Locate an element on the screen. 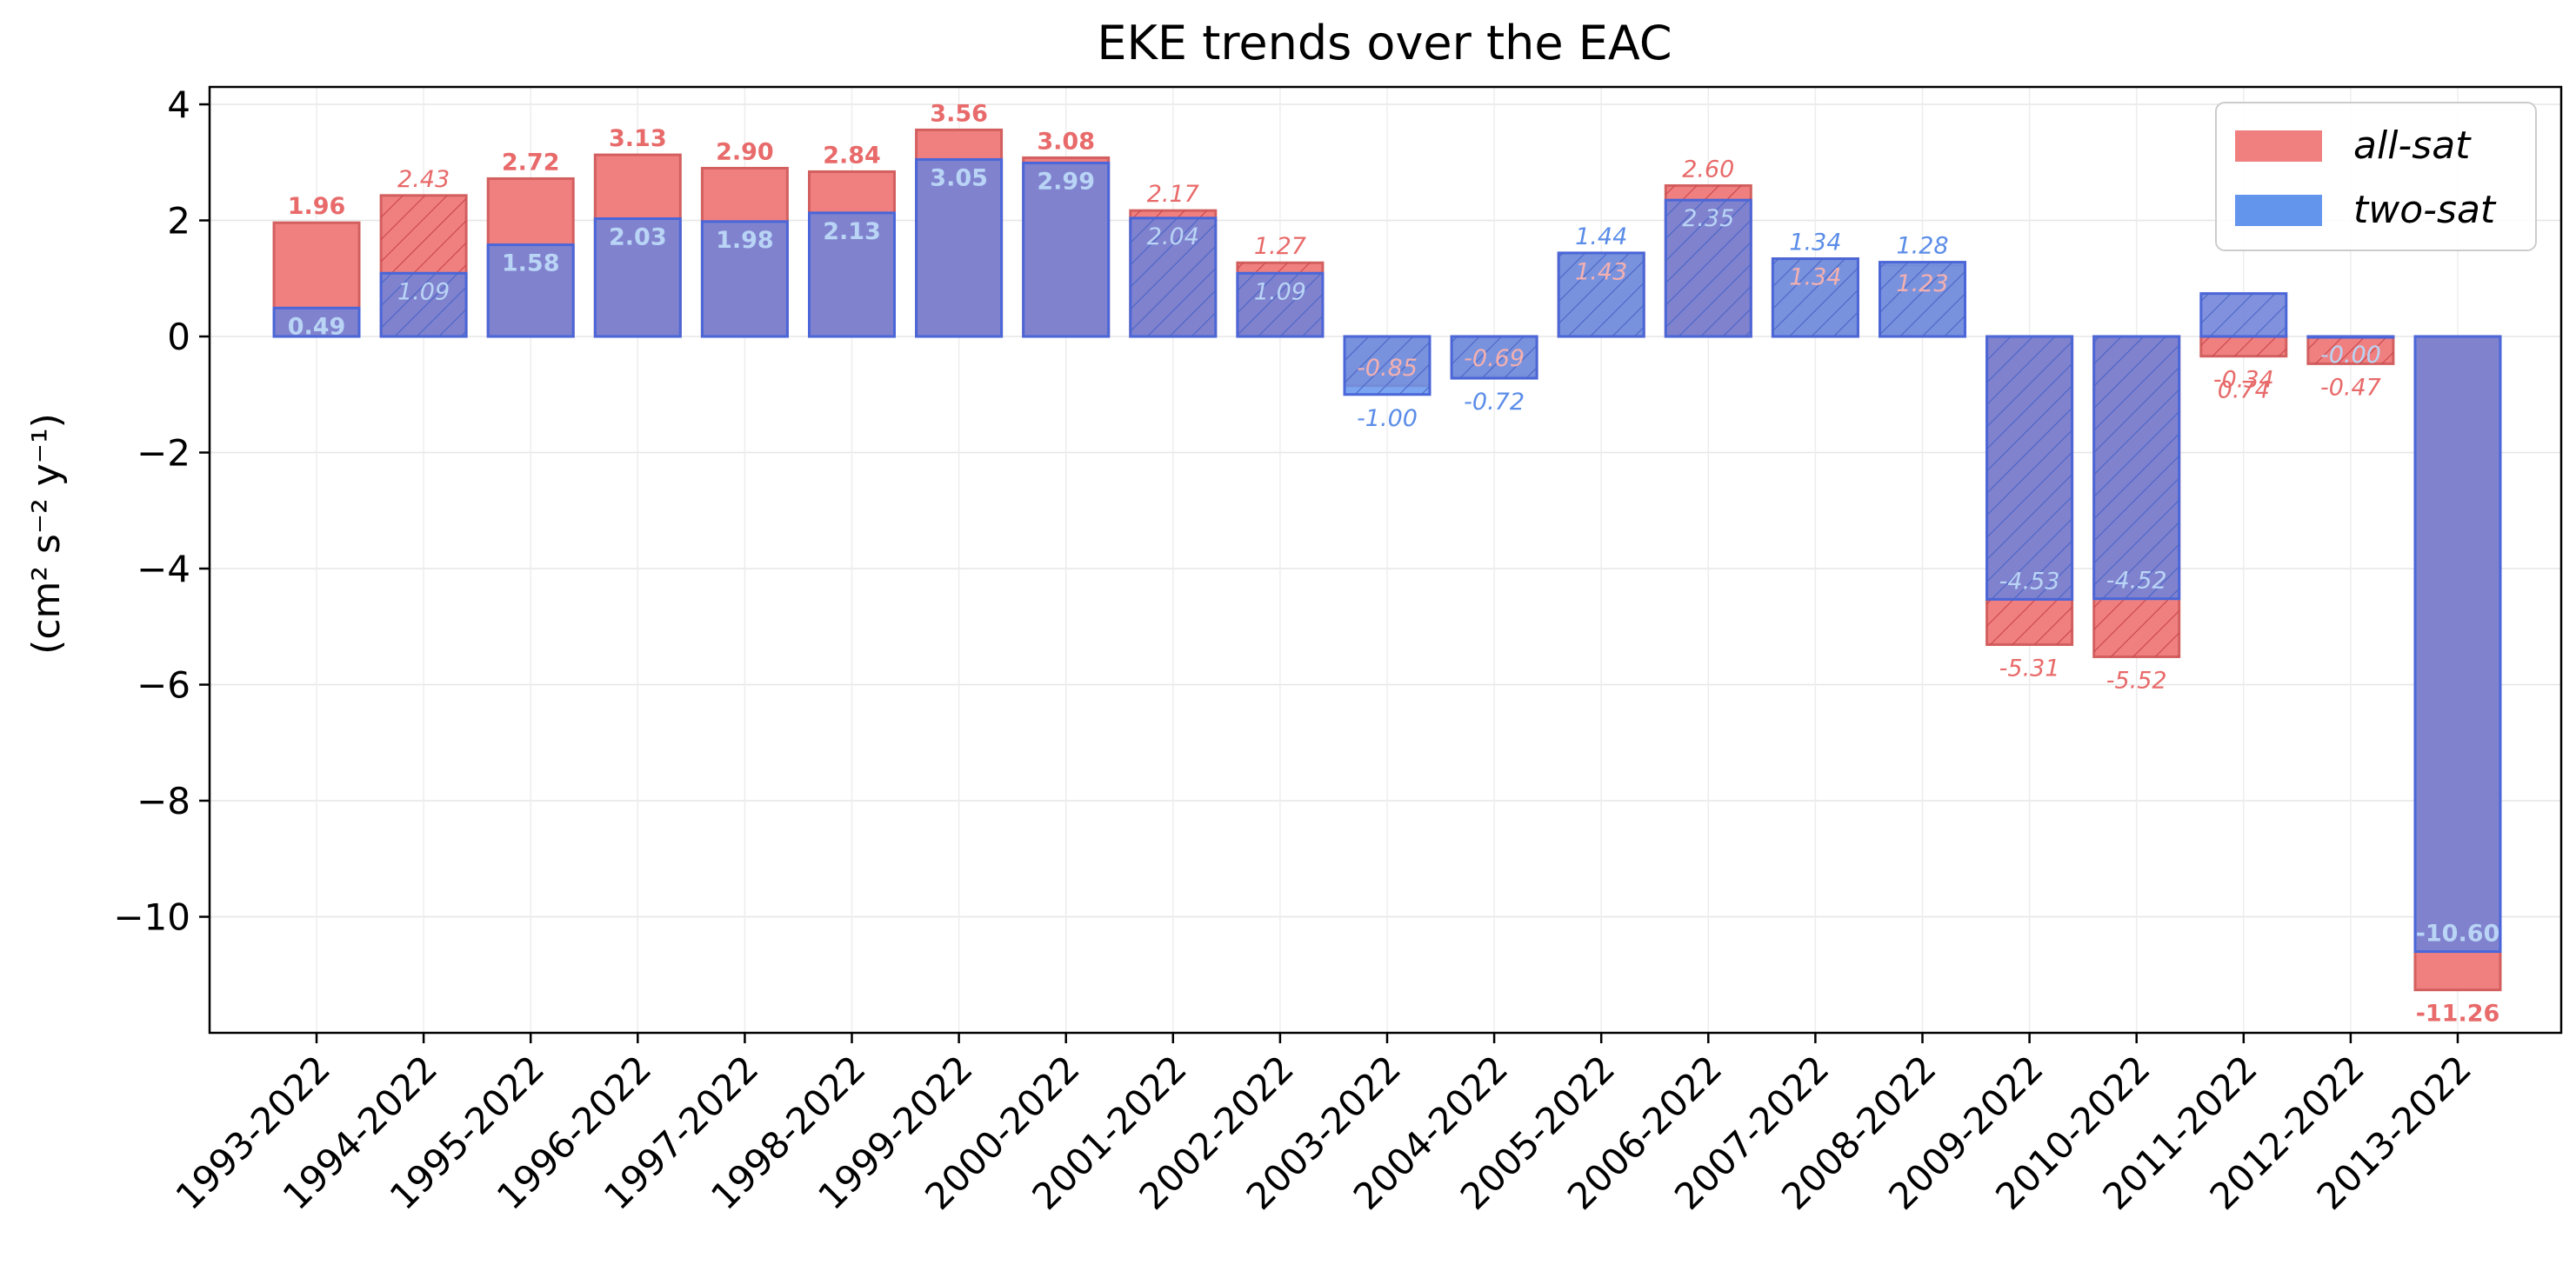 The image size is (2576, 1278). y-tick-label: −6 is located at coordinates (163, 685).